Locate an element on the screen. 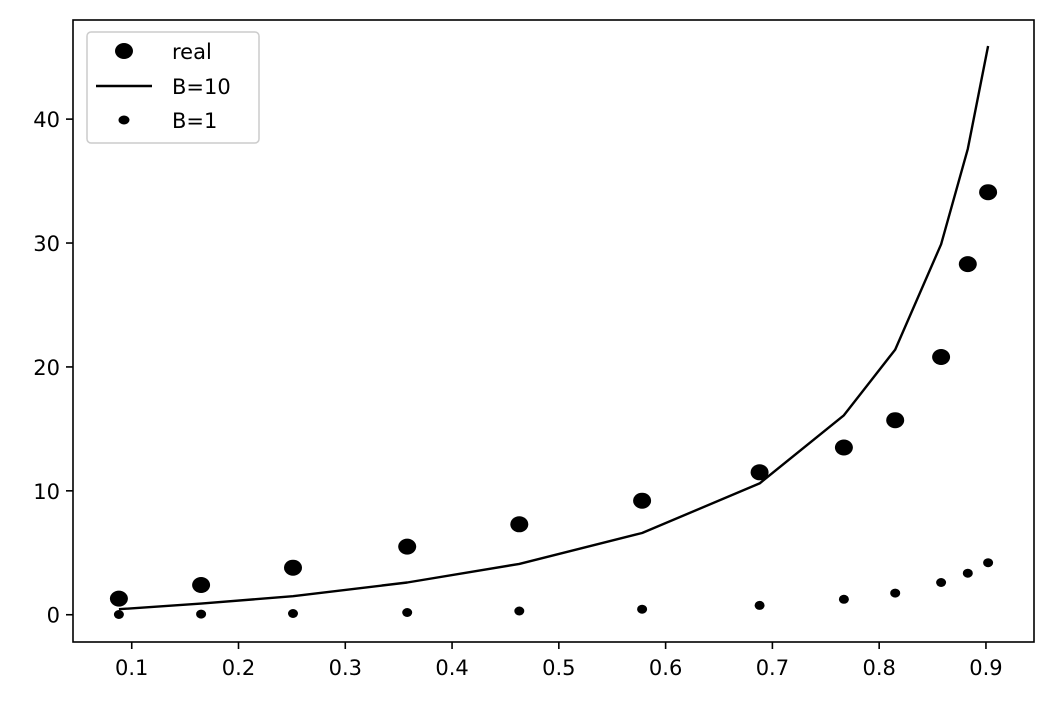 This screenshot has width=1064, height=712. y-tick-label: 10 is located at coordinates (46, 492).